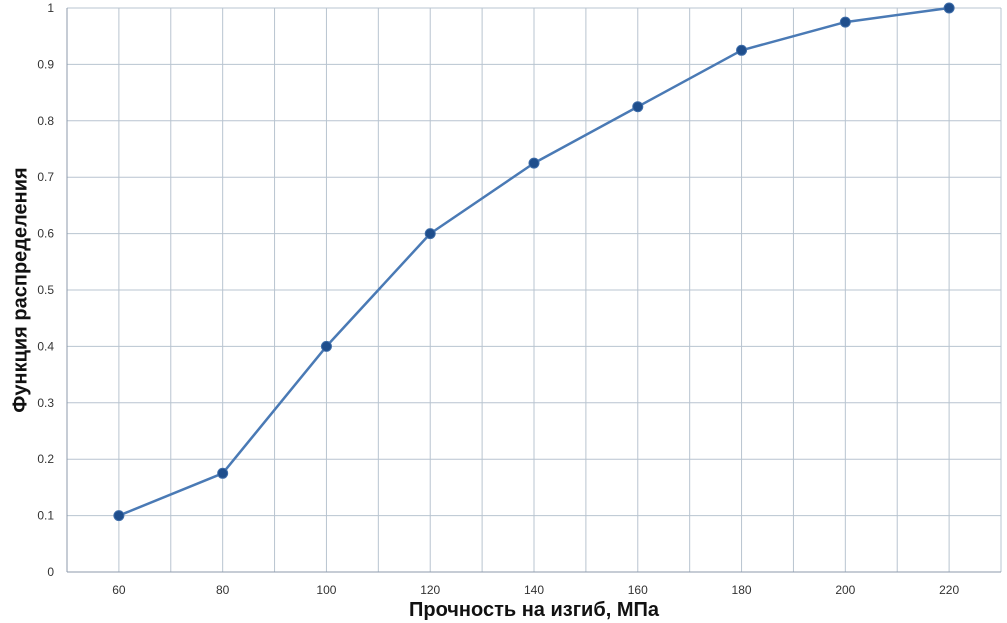 The image size is (1007, 623). Describe the element at coordinates (119, 590) in the screenshot. I see `x-tick-label: 60` at that location.